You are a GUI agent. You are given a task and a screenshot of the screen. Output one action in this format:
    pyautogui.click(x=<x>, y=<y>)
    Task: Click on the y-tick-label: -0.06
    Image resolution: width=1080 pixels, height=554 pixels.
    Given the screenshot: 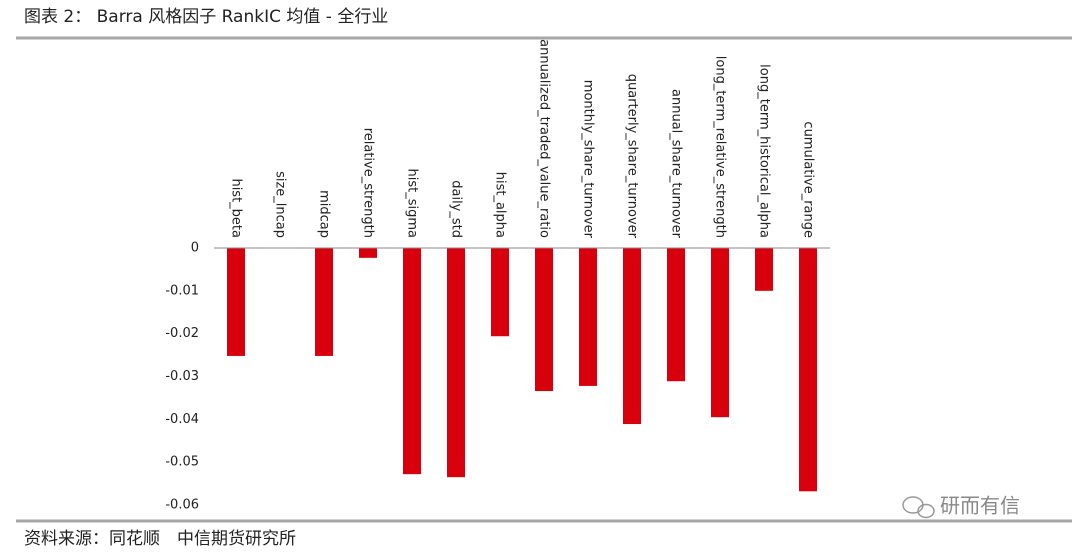 What is the action you would take?
    pyautogui.click(x=182, y=505)
    